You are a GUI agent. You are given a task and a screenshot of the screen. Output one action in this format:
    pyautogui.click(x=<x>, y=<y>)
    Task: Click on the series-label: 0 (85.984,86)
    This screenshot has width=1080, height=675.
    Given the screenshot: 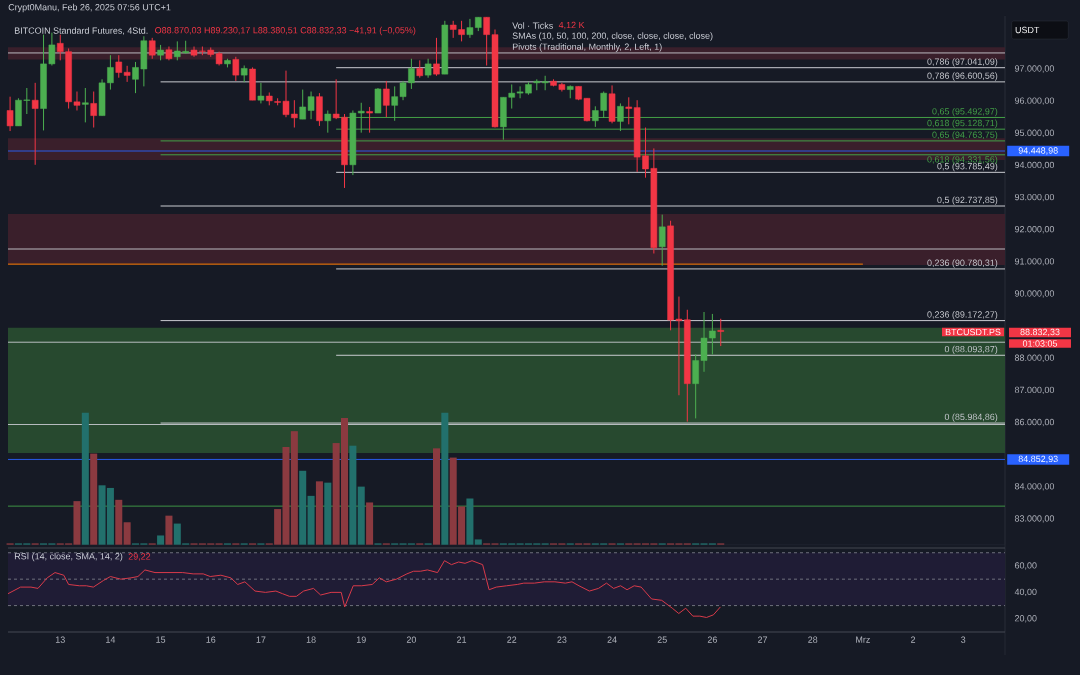 What is the action you would take?
    pyautogui.click(x=971, y=417)
    